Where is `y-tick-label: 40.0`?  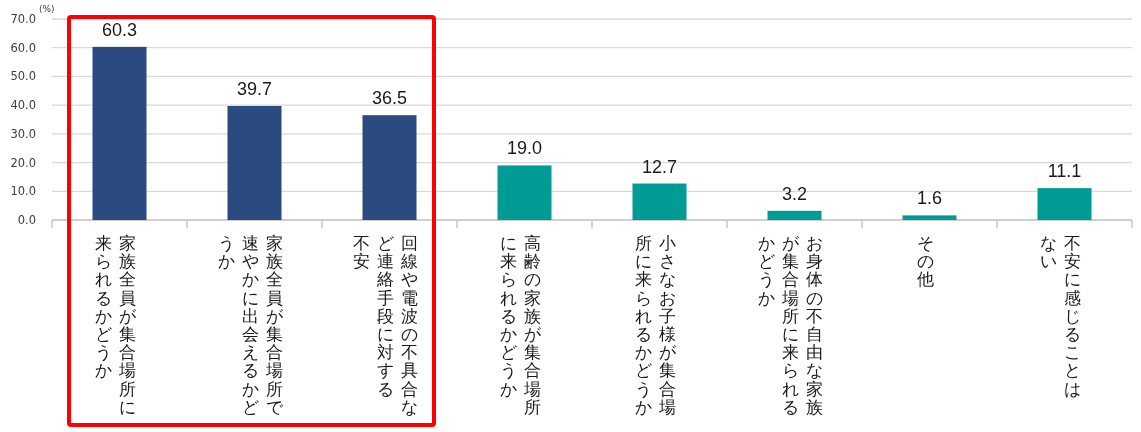
y-tick-label: 40.0 is located at coordinates (23, 105).